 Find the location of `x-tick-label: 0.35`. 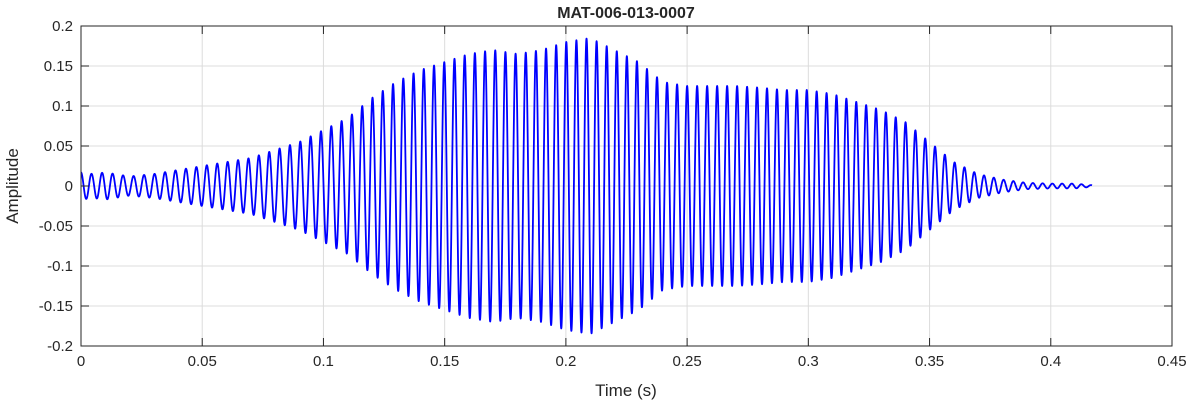

x-tick-label: 0.35 is located at coordinates (929, 361).